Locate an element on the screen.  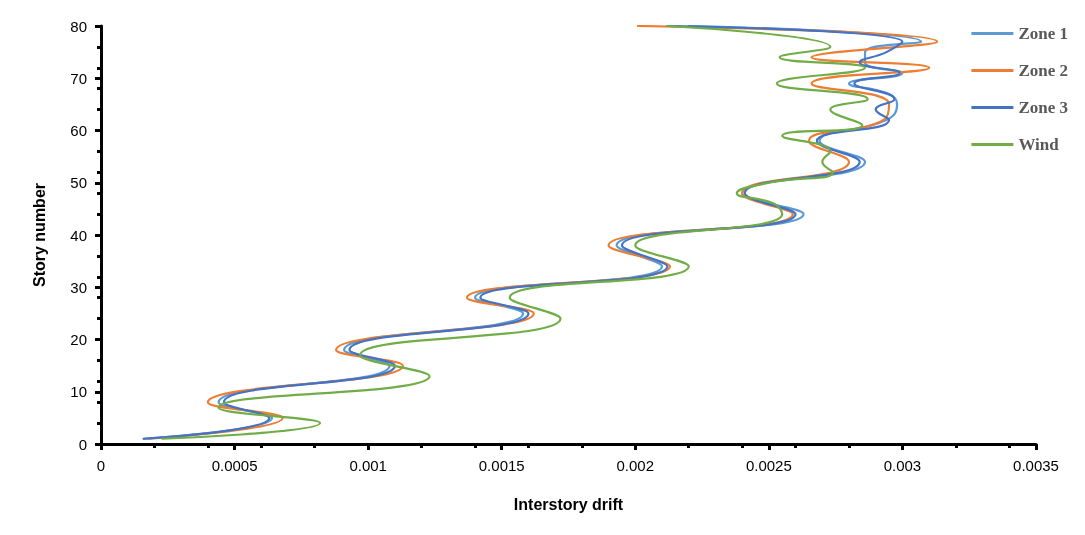
legend-label: Zone 3 is located at coordinates (1043, 107).